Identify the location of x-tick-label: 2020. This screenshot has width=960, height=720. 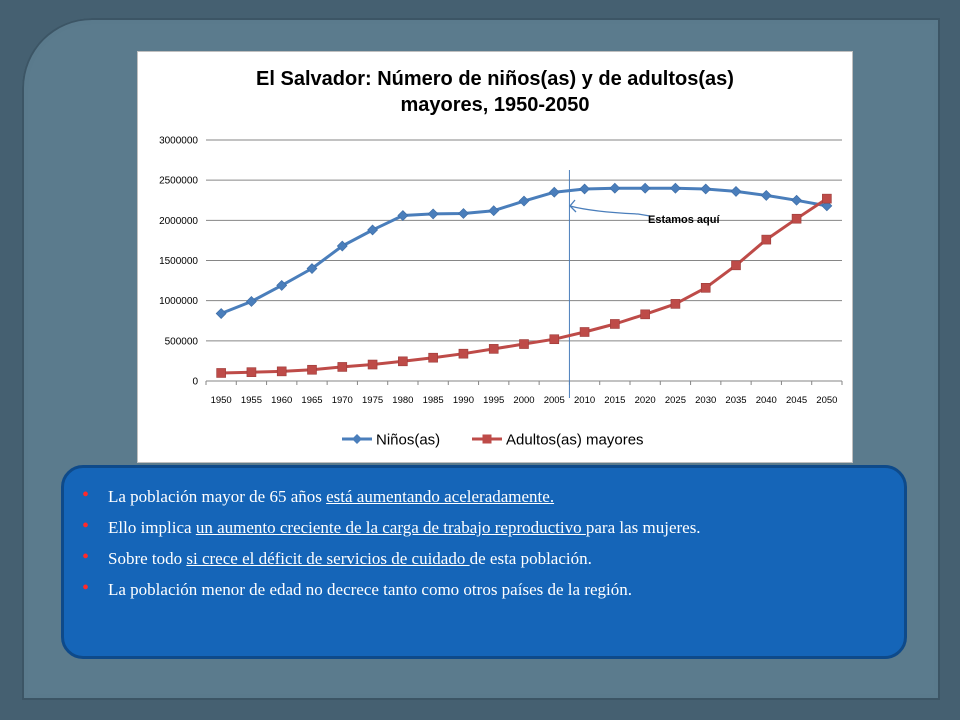
(645, 400).